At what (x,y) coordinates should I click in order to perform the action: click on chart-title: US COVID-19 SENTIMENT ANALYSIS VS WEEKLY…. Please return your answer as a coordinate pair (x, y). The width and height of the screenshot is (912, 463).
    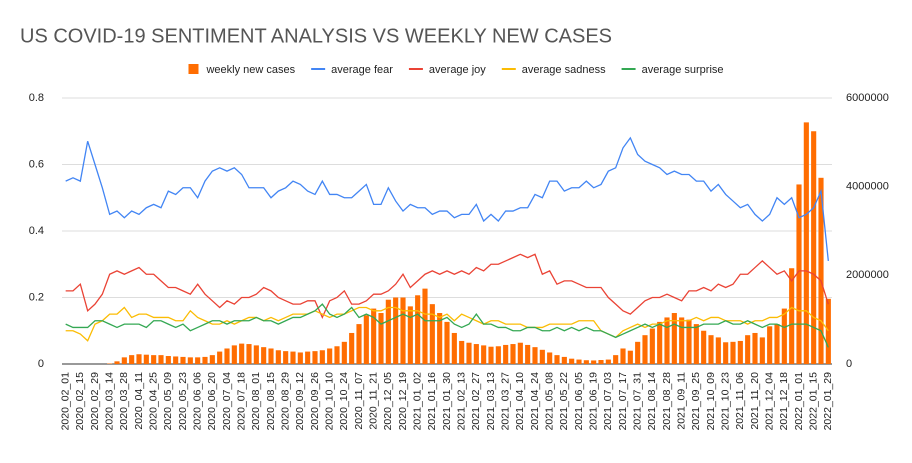
    Looking at the image, I should click on (316, 36).